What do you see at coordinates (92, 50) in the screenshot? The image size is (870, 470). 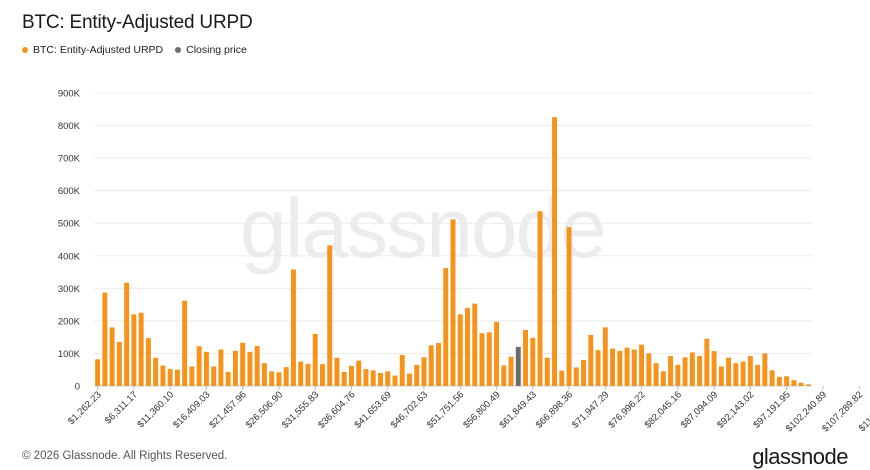 I see `legend-item-urpd: BTC: Entity-Adjusted URPD` at bounding box center [92, 50].